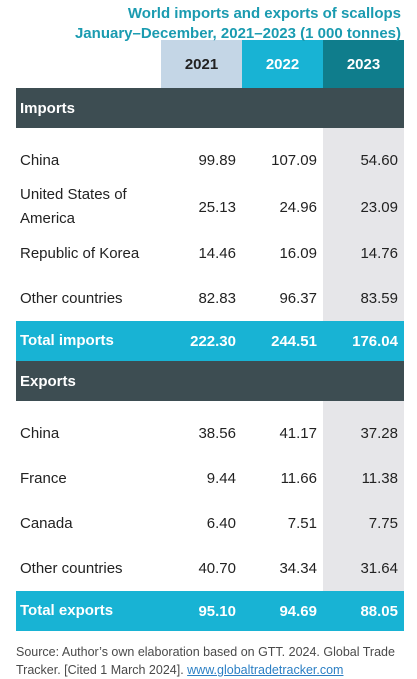 The height and width of the screenshot is (679, 417). I want to click on cell-2021: 38.56, so click(217, 433).